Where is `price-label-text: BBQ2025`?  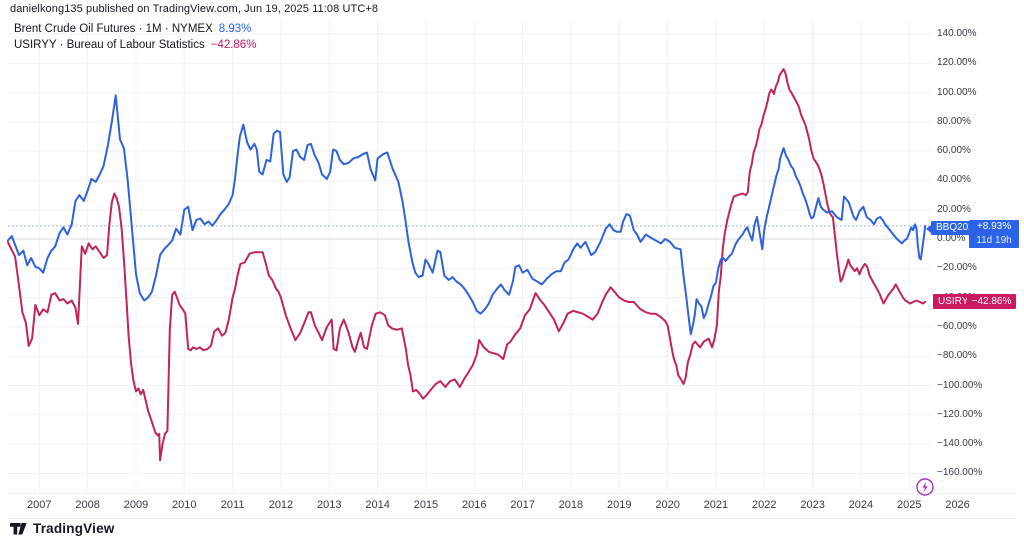
price-label-text: BBQ2025 is located at coordinates (958, 227).